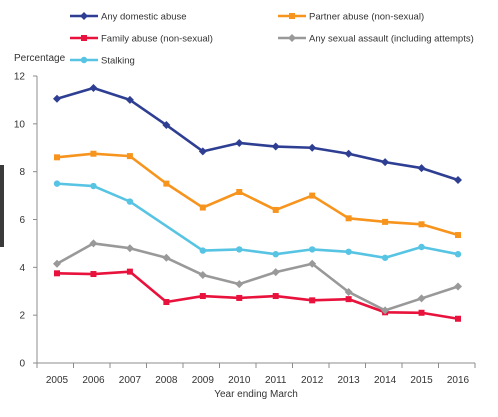  What do you see at coordinates (349, 380) in the screenshot?
I see `x-tick-label: 2013` at bounding box center [349, 380].